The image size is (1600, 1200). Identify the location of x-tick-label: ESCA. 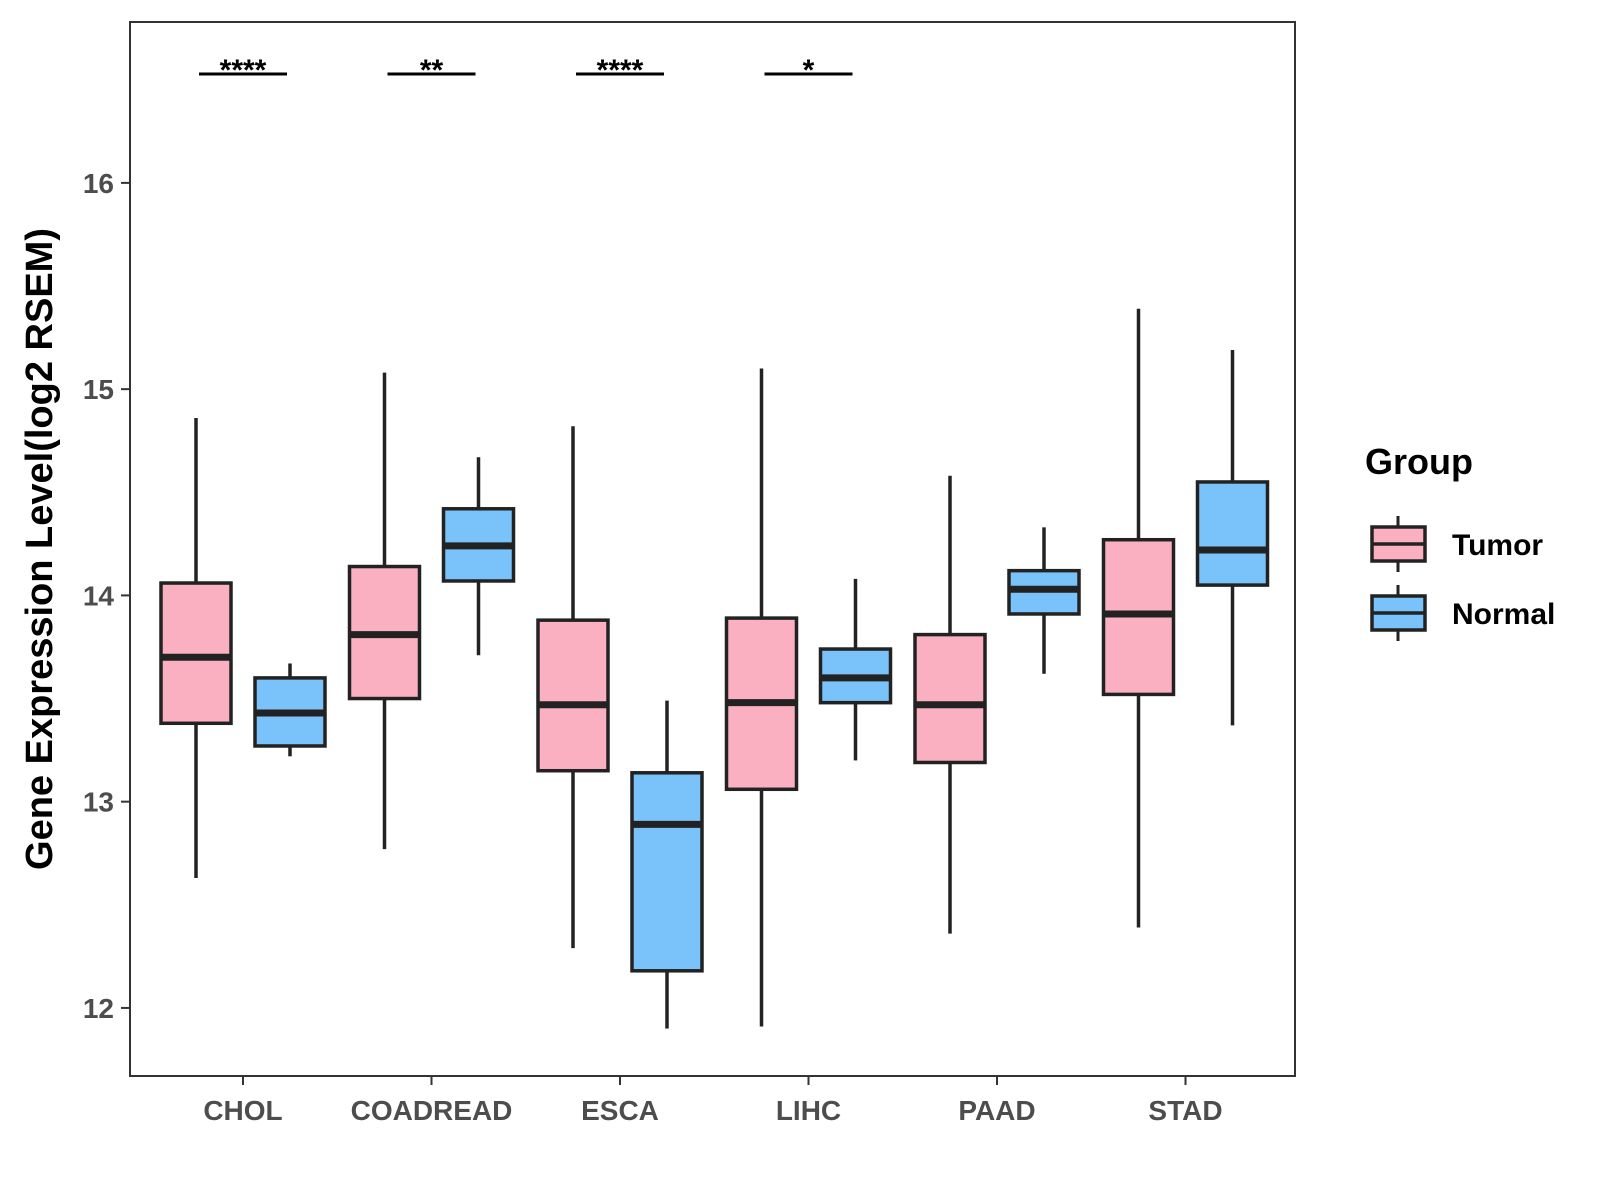
(620, 1110).